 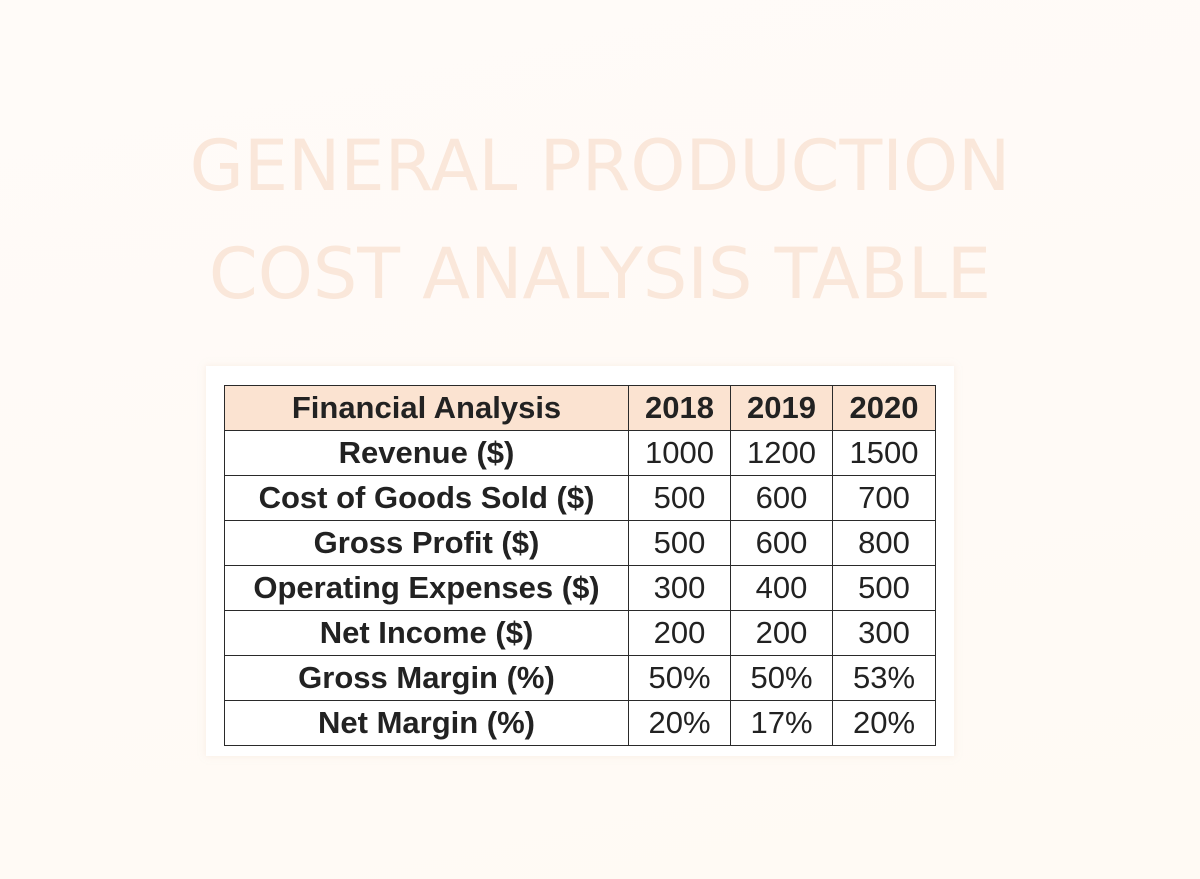 What do you see at coordinates (884, 453) in the screenshot?
I see `cell-value: 1500` at bounding box center [884, 453].